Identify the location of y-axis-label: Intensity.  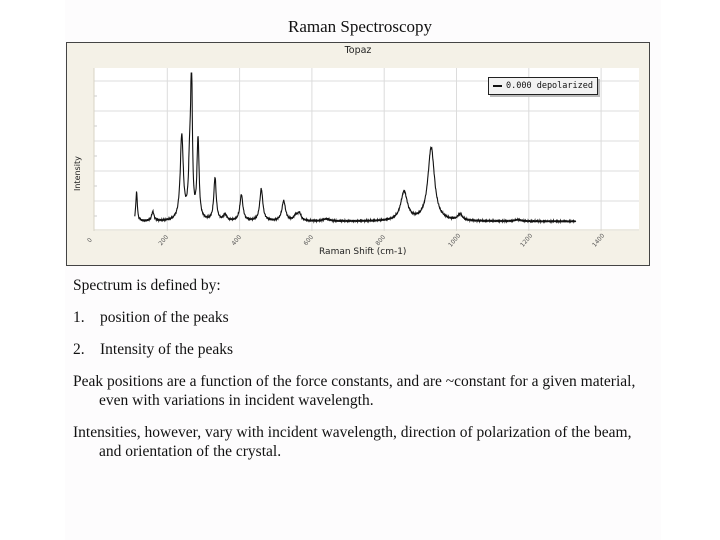
(77, 173).